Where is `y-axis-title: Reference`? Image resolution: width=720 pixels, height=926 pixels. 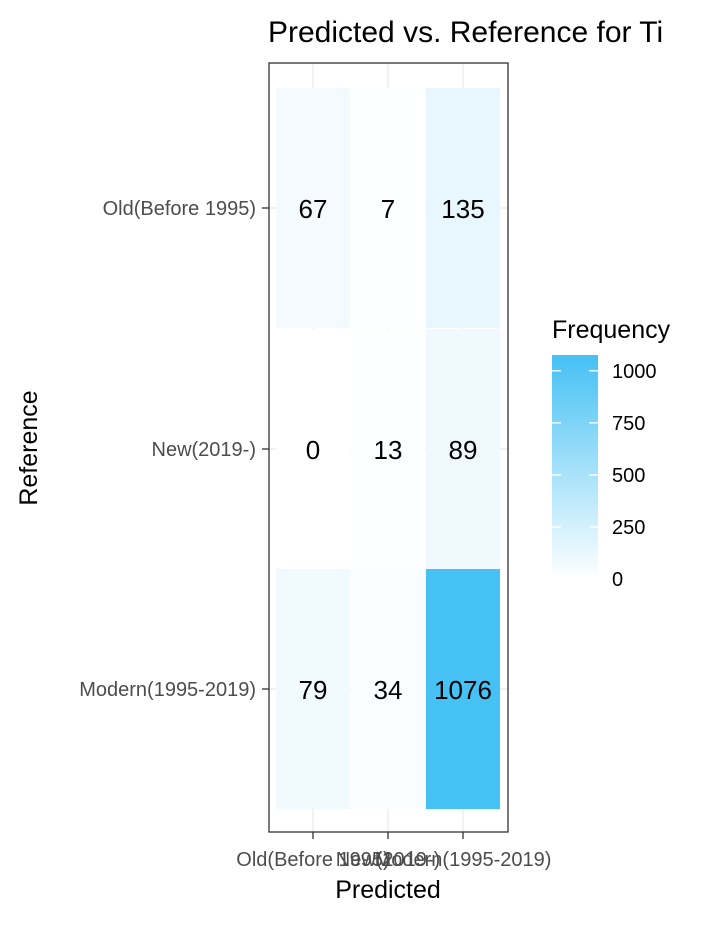
y-axis-title: Reference is located at coordinates (29, 447).